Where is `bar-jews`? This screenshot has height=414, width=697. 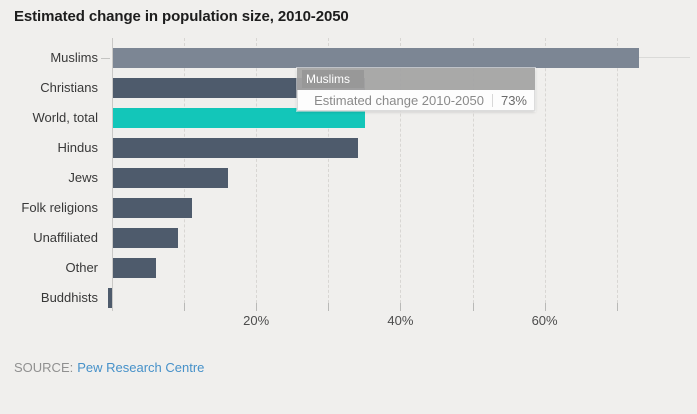 bar-jews is located at coordinates (171, 178).